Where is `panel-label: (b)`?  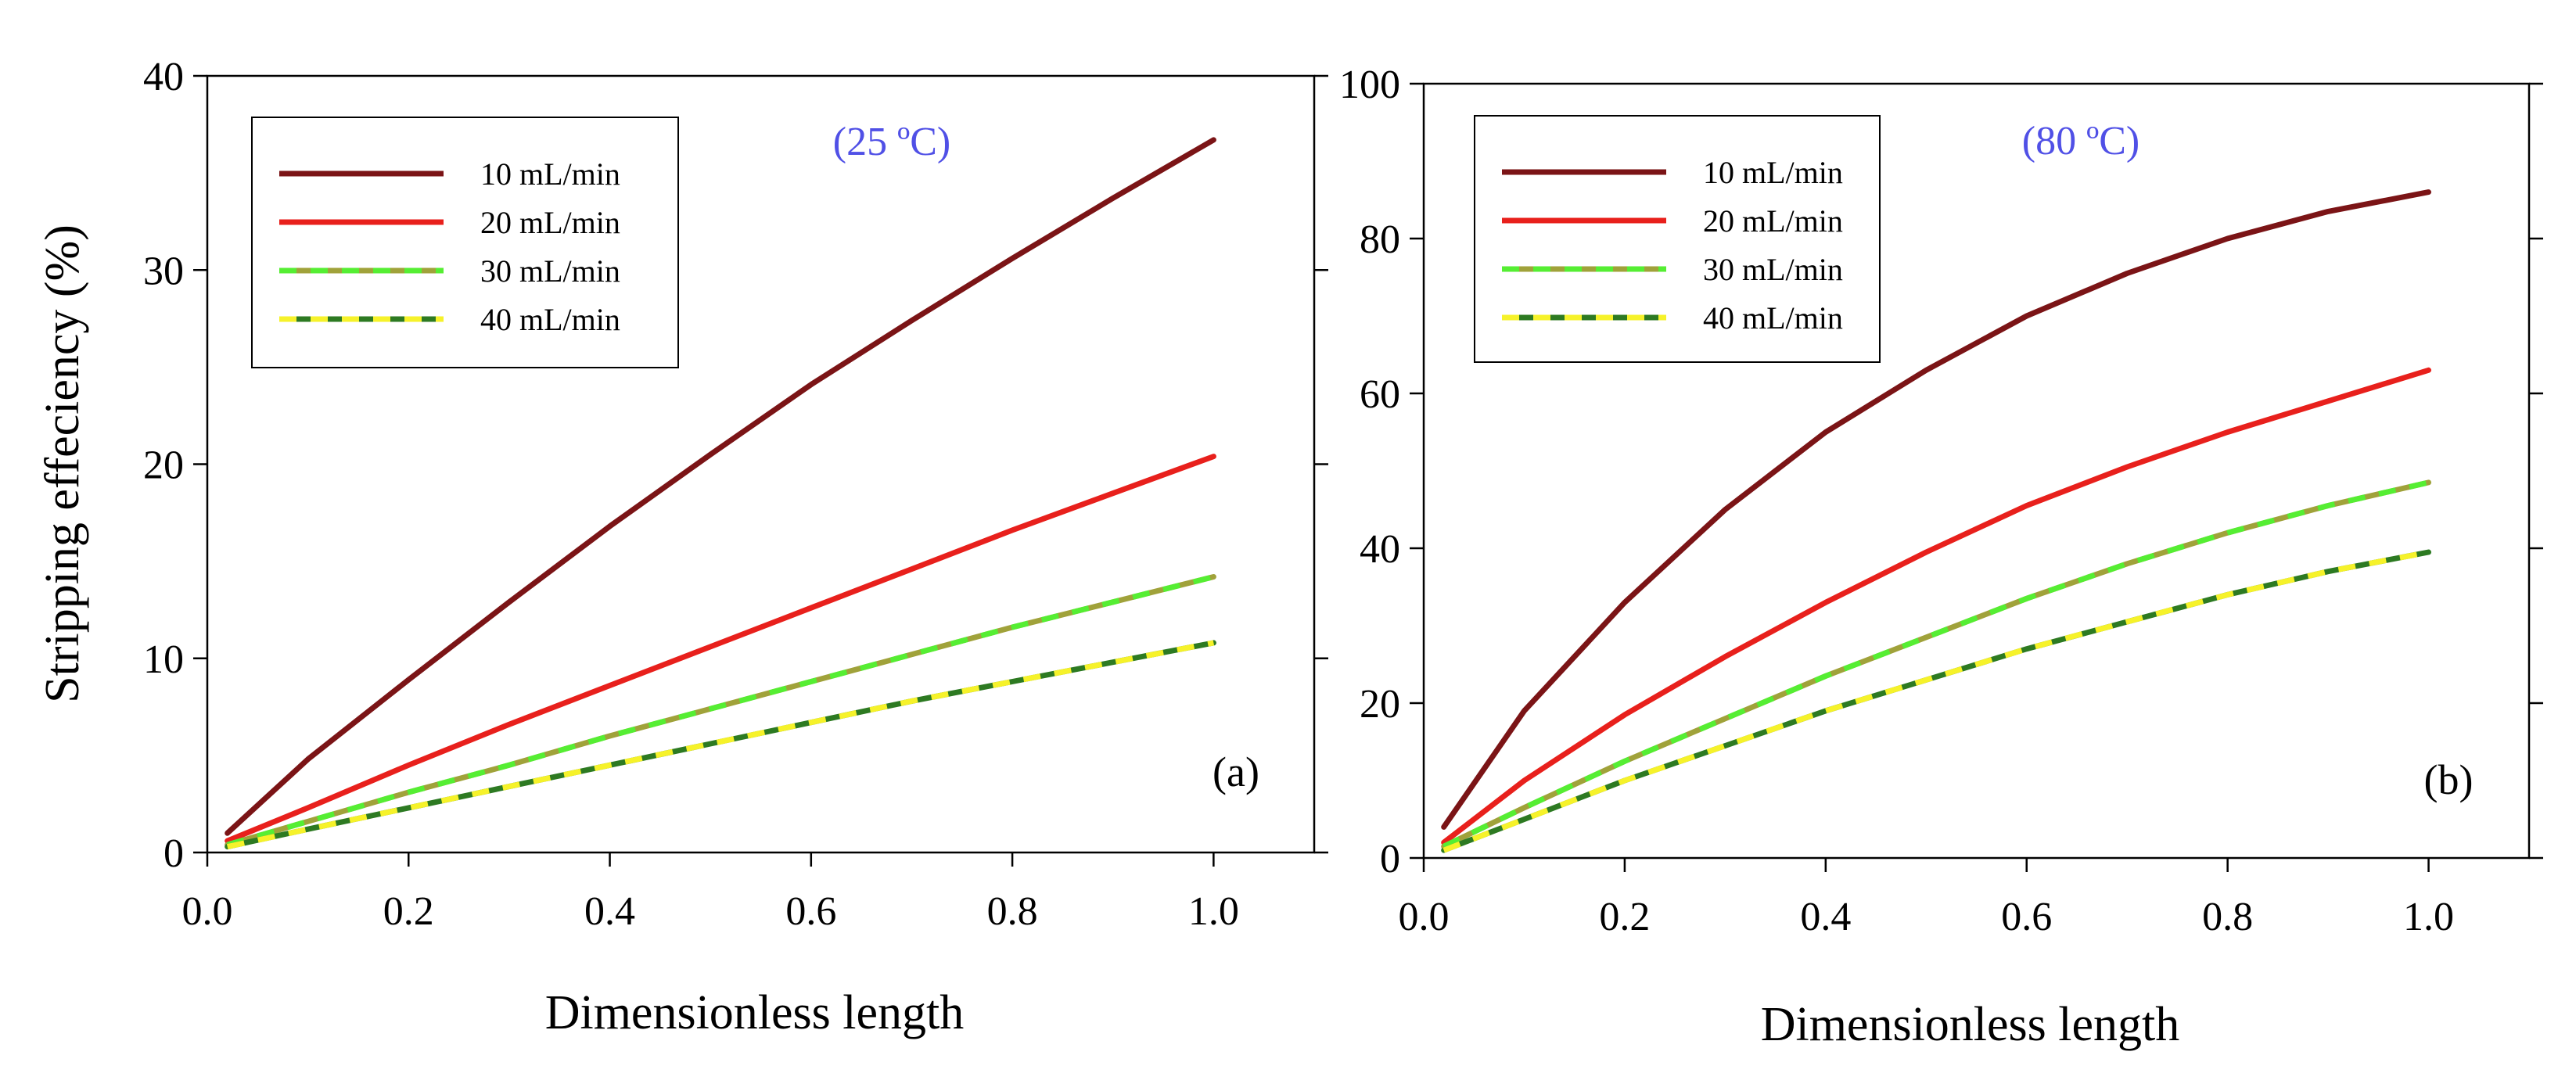
panel-label: (b) is located at coordinates (2449, 779).